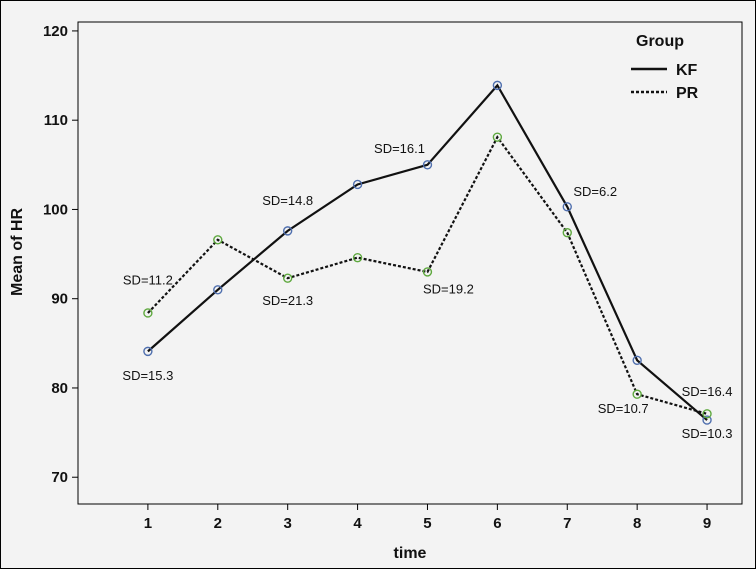 This screenshot has width=756, height=569. Describe the element at coordinates (707, 433) in the screenshot. I see `sd-annotation: SD=10.3` at that location.